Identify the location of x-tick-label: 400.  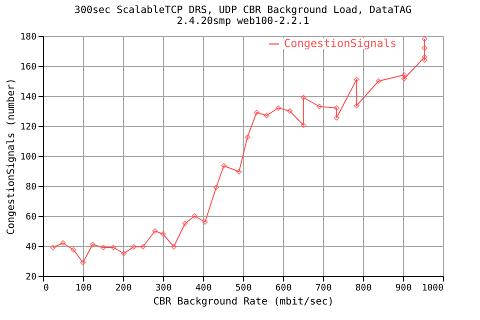
(203, 289).